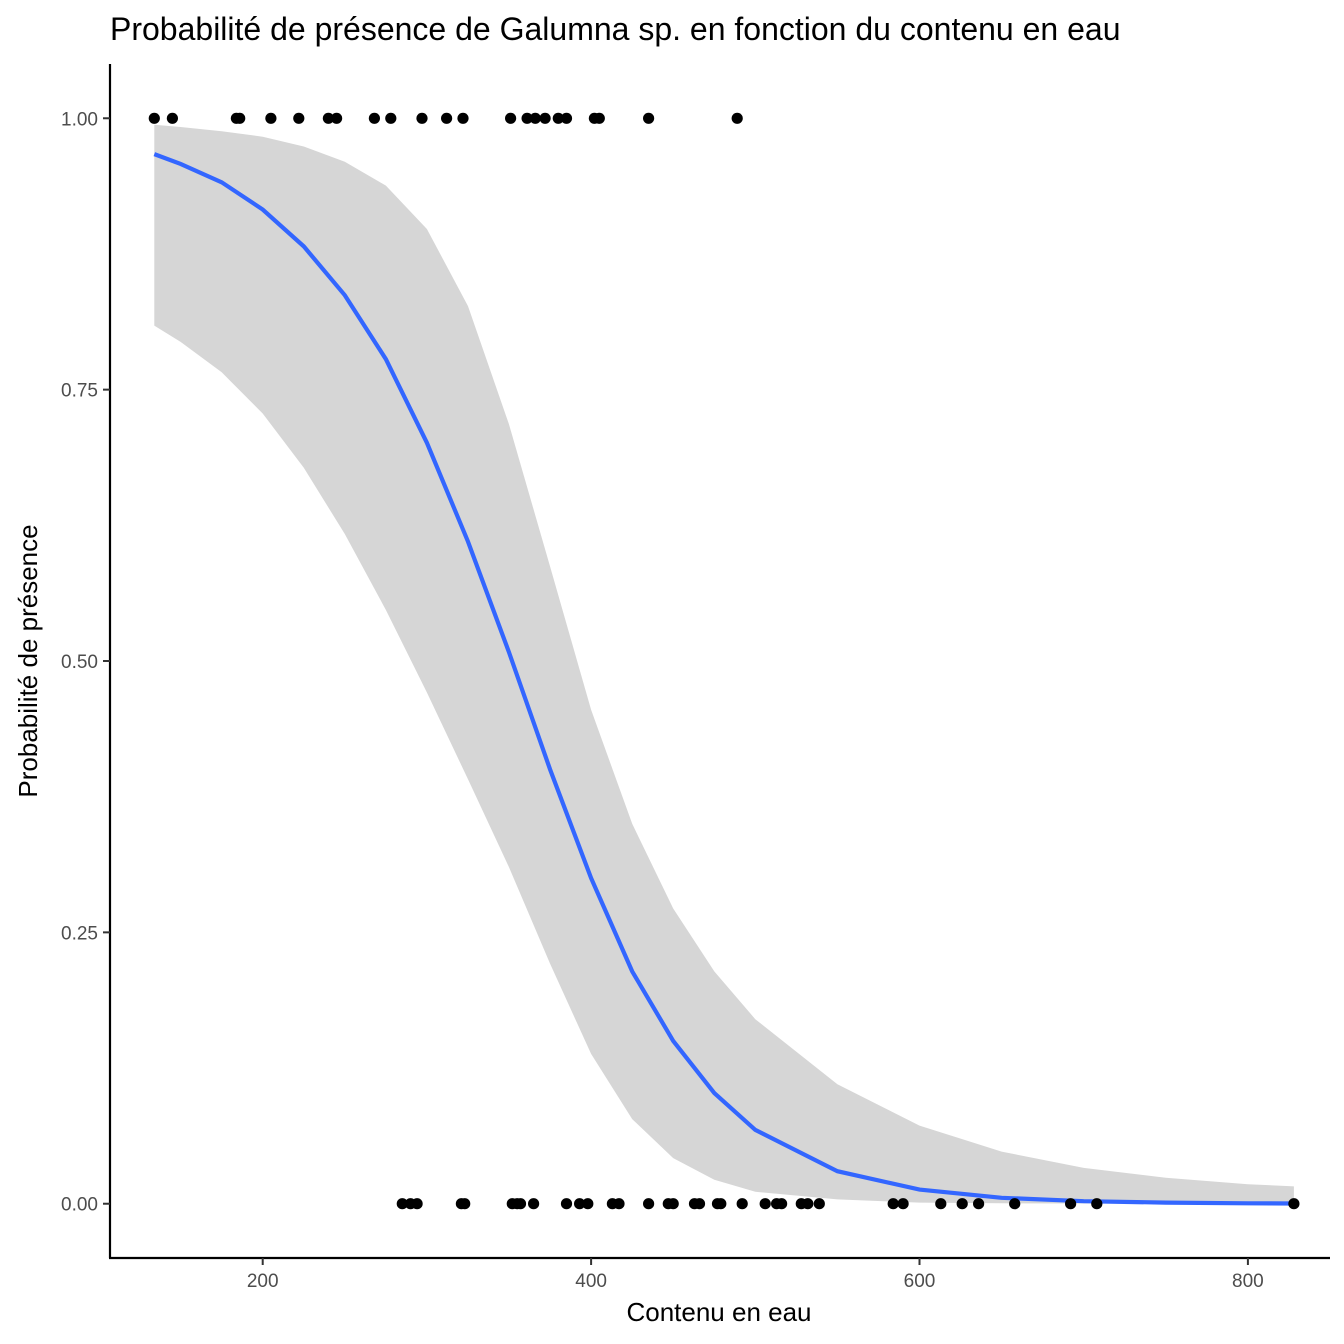  I want to click on x-tick-label: 200, so click(263, 1281).